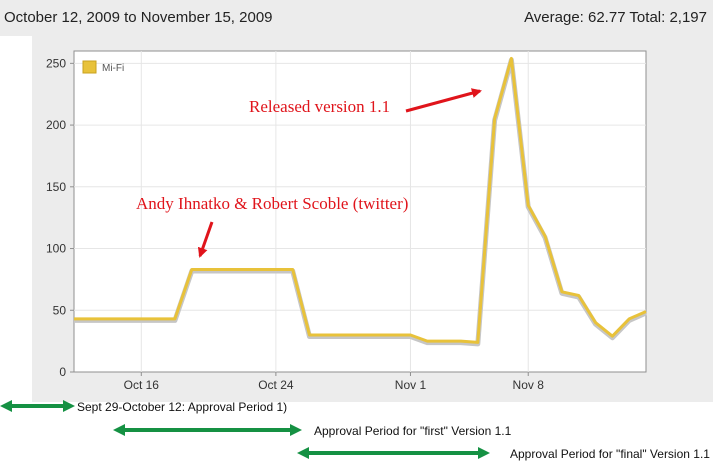  What do you see at coordinates (62, 372) in the screenshot?
I see `y-tick-label: 0` at bounding box center [62, 372].